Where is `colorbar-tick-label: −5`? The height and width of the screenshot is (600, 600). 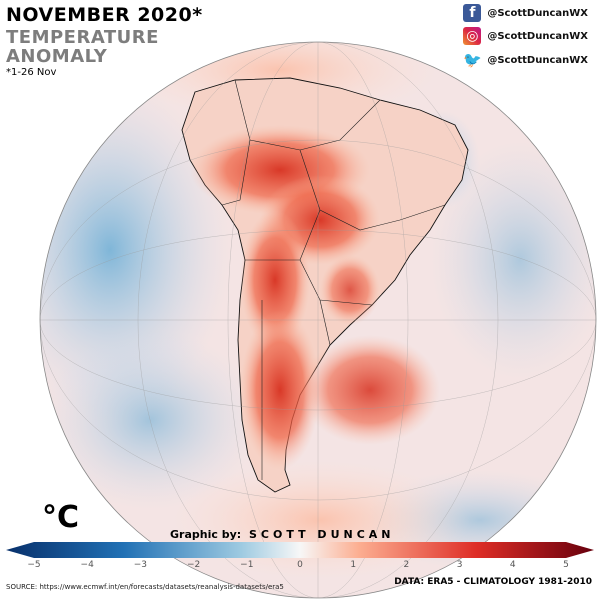 colorbar-tick-label: −5 is located at coordinates (34, 565).